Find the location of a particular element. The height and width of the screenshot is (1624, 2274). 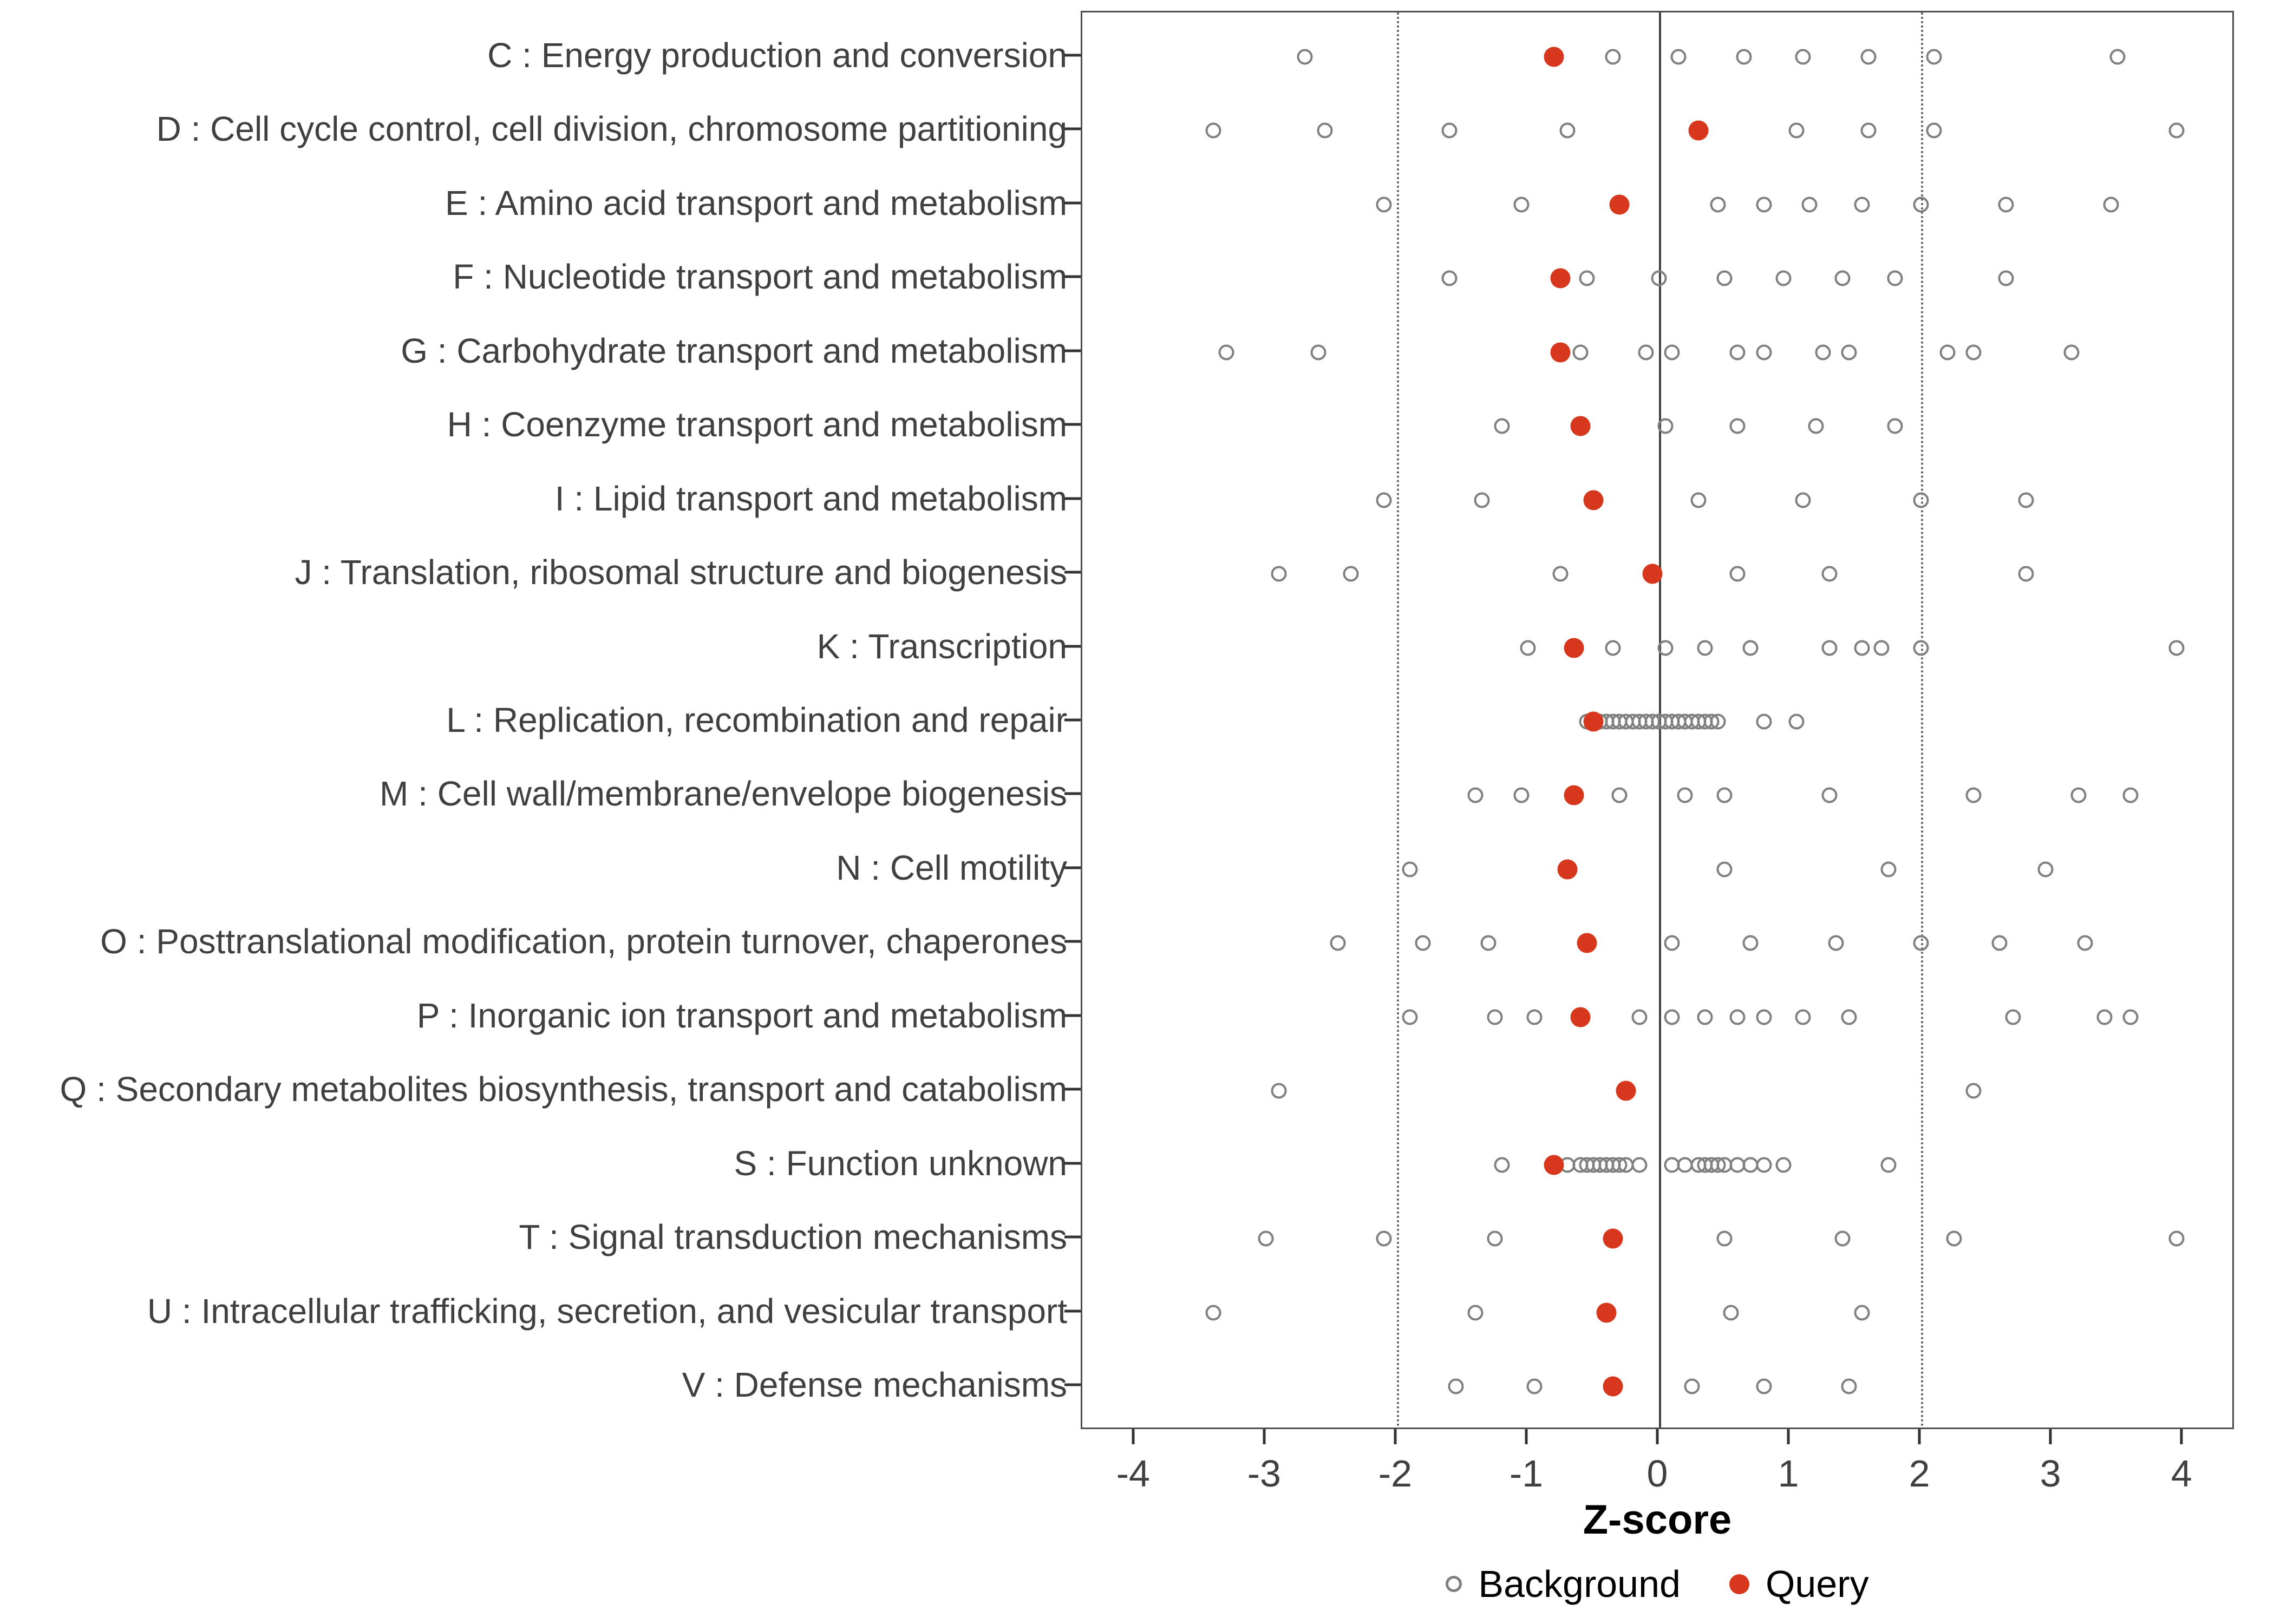

legend: Background Query is located at coordinates (1658, 1584).